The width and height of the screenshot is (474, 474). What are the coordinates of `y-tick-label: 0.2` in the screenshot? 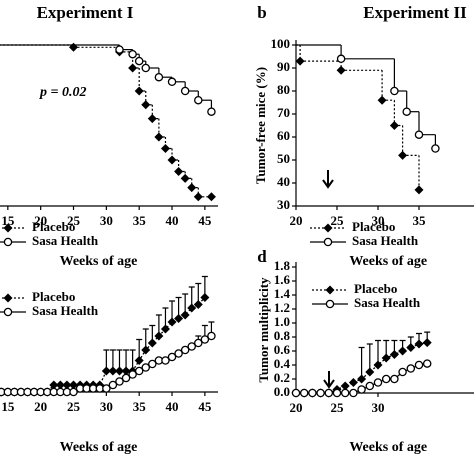 It's located at (282, 377).